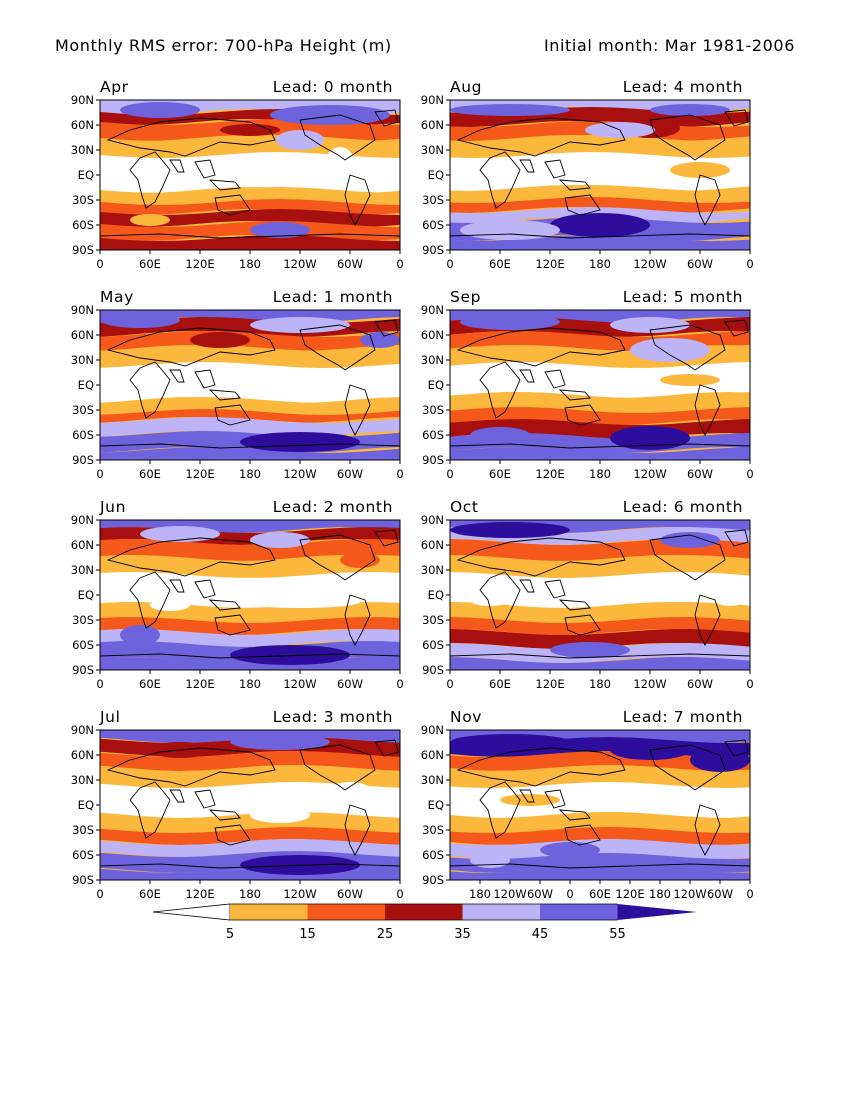 This screenshot has width=850, height=1100. Describe the element at coordinates (230, 934) in the screenshot. I see `colorbar-label-5: 5` at that location.